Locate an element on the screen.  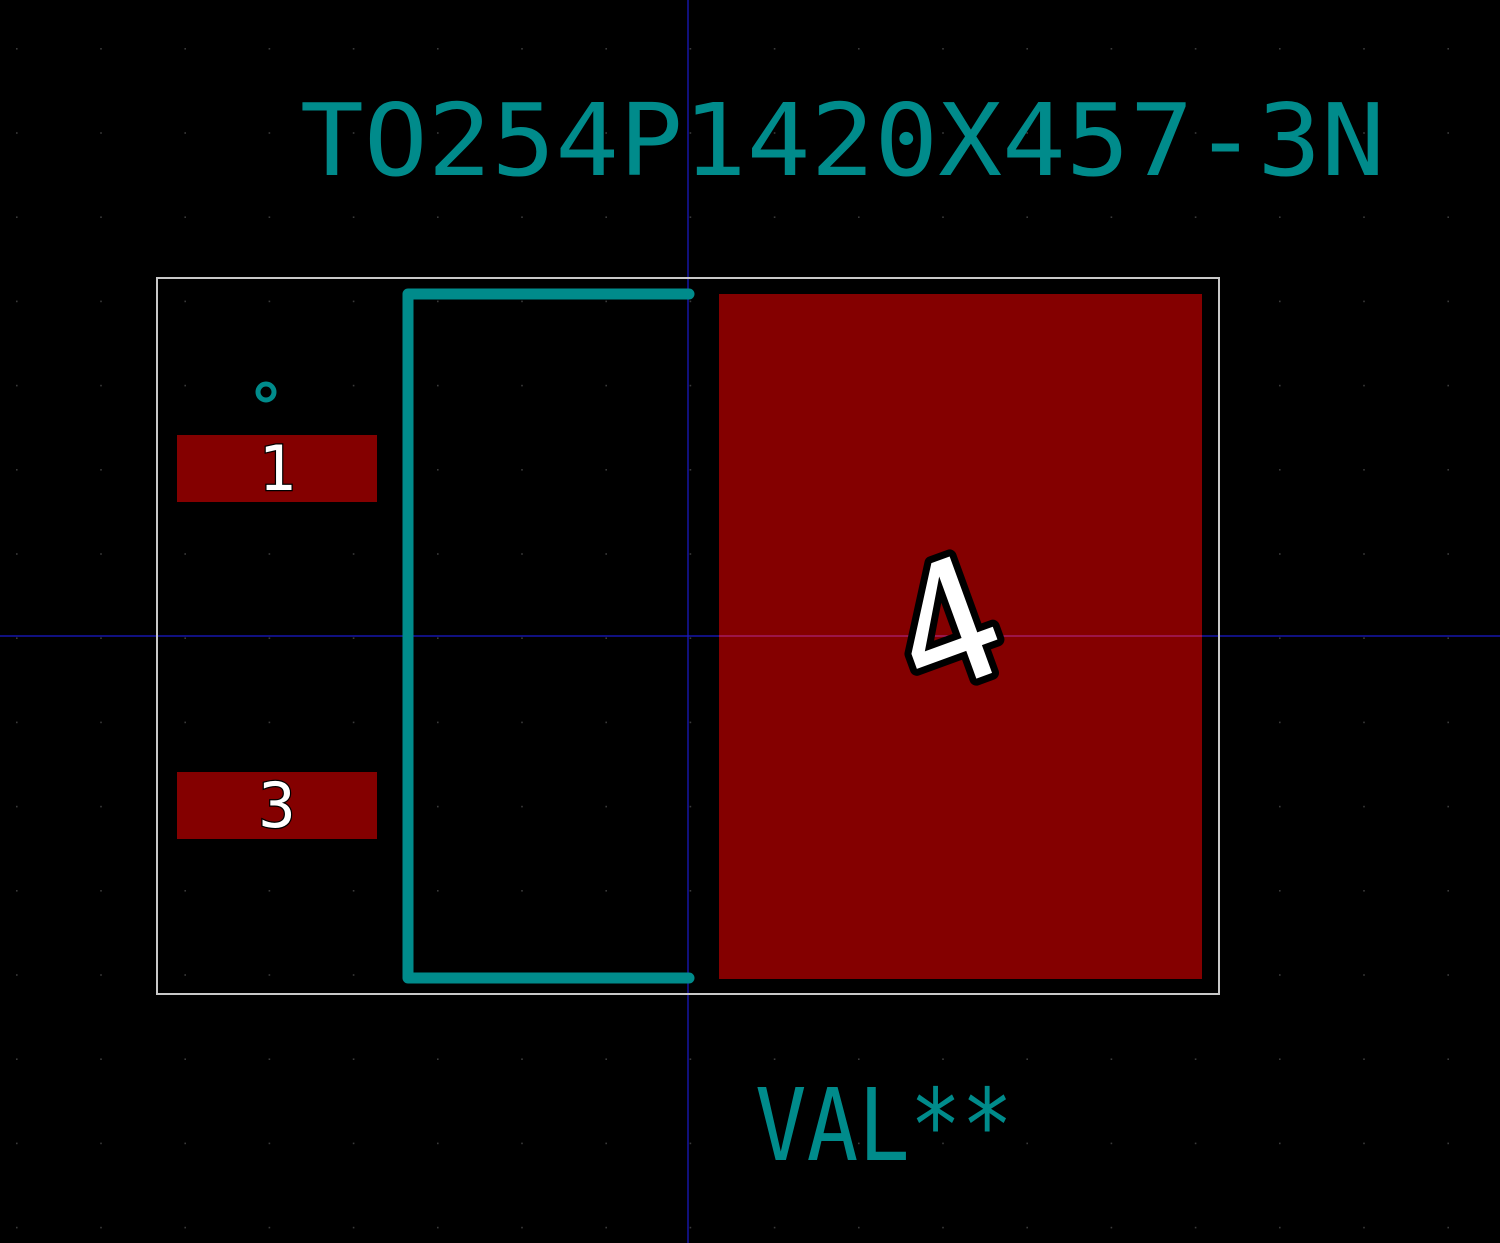
reference-designator-text: TO254P1420X457-3N is located at coordinates (842, 140).